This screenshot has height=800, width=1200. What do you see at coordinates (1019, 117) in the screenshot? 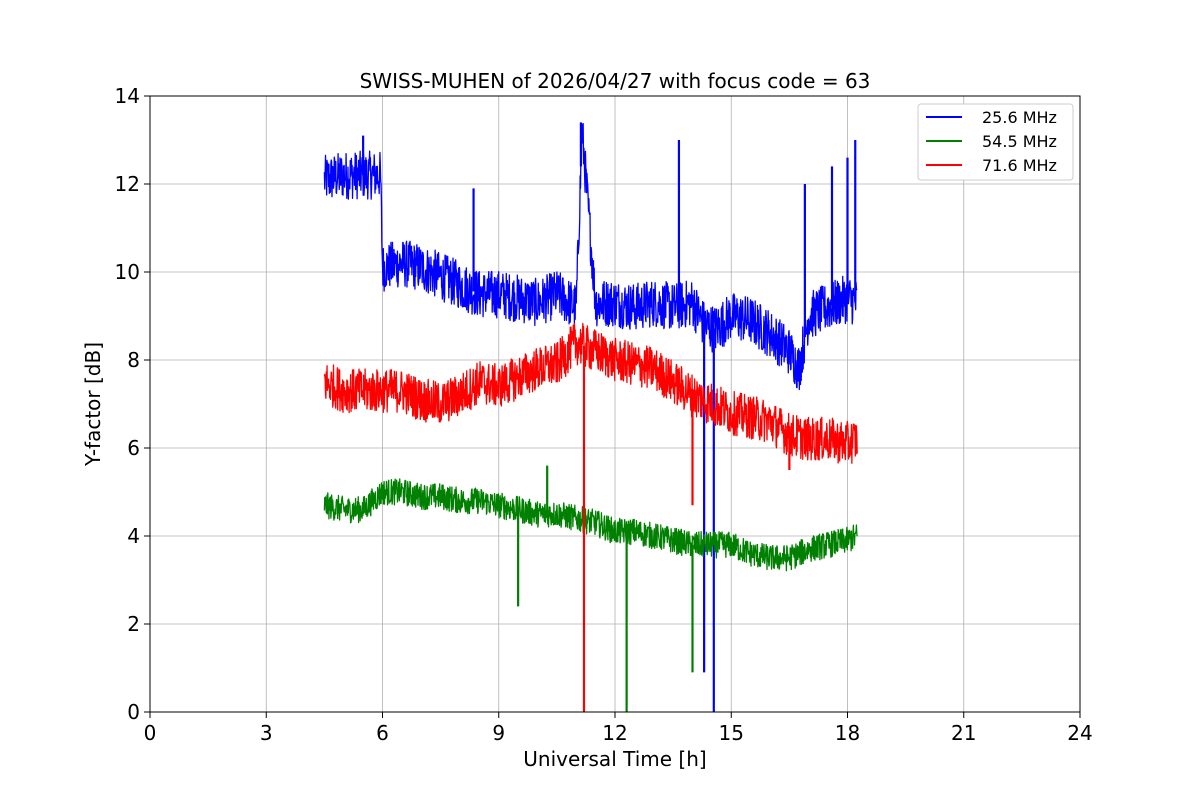
I see `legend-entry-25-6: 25.6 MHz` at bounding box center [1019, 117].